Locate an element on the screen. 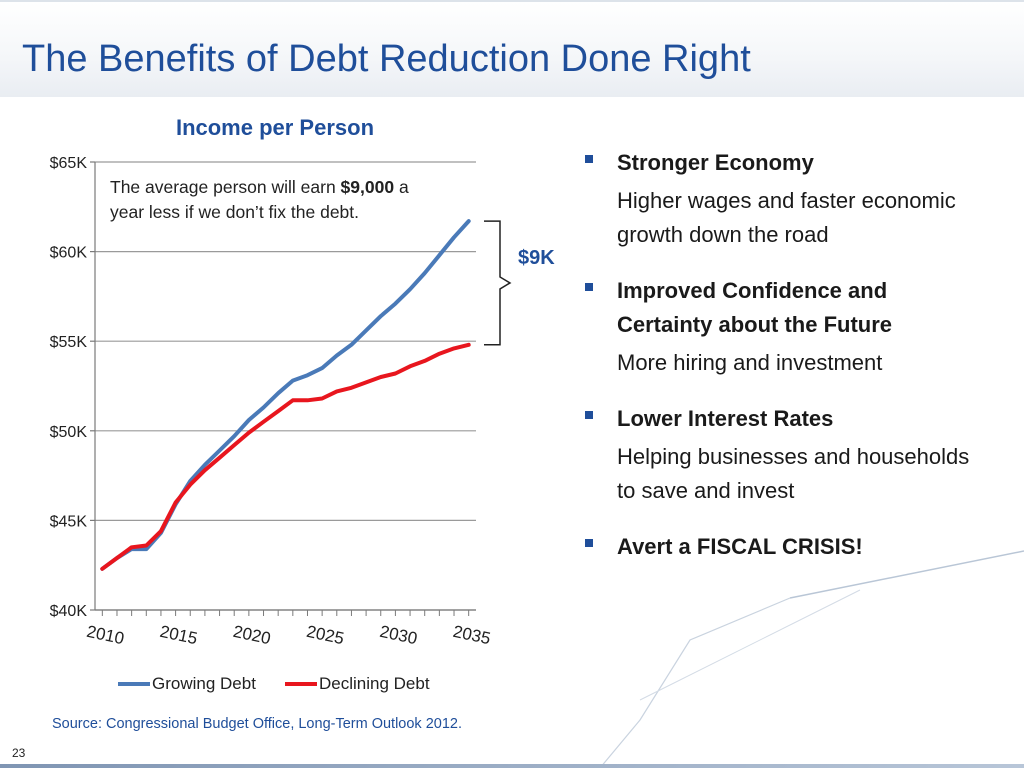 Image resolution: width=1024 pixels, height=768 pixels. footer-rule is located at coordinates (512, 766).